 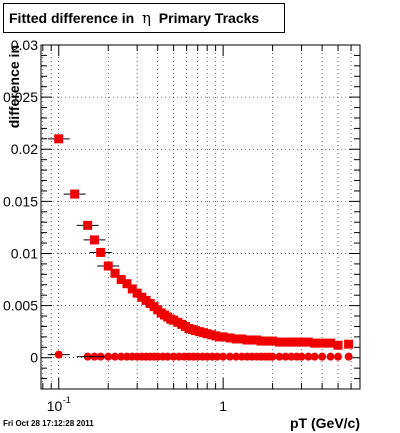 I want to click on y-tick-label: 0.03, so click(x=24, y=45).